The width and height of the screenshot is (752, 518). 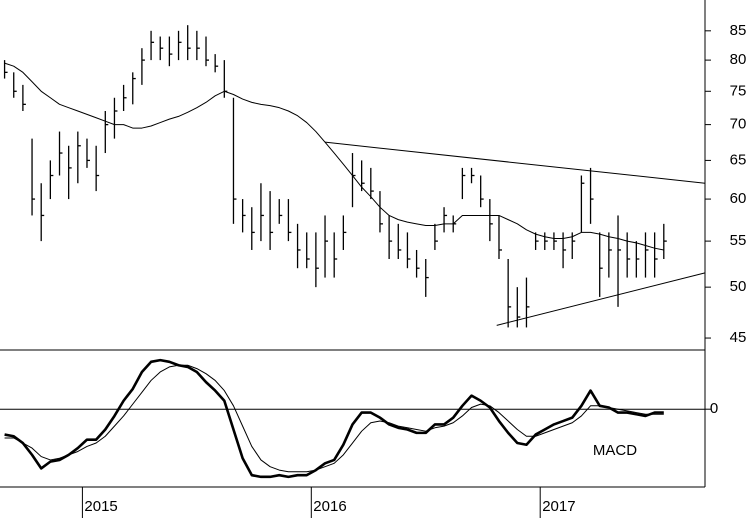 I want to click on y-tick-label: 75, so click(x=738, y=90).